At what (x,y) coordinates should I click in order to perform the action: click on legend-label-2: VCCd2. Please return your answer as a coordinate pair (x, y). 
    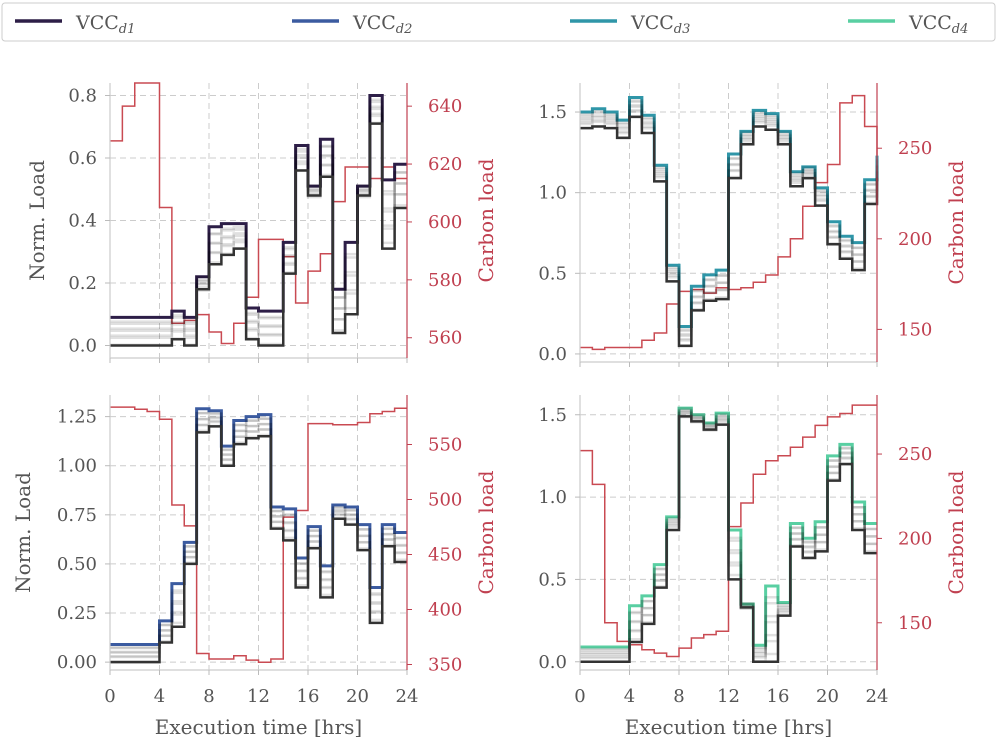
    Looking at the image, I should click on (382, 24).